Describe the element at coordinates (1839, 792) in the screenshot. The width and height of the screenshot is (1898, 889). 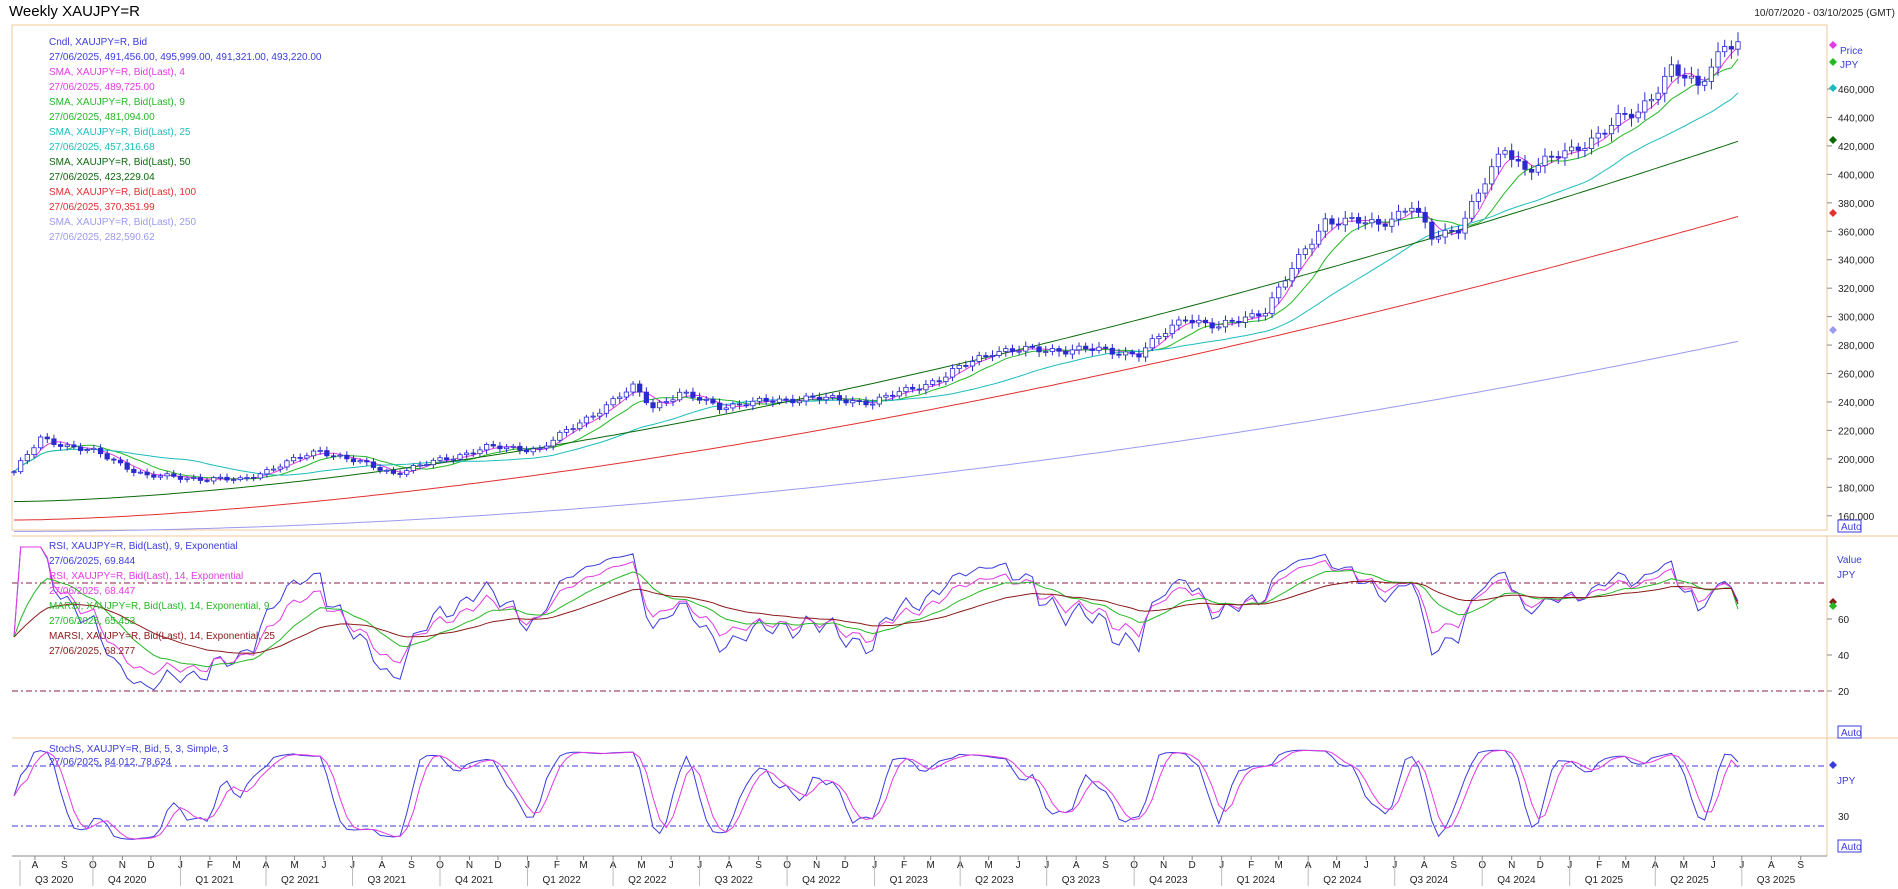
I see `stoch-y-axis: 30` at that location.